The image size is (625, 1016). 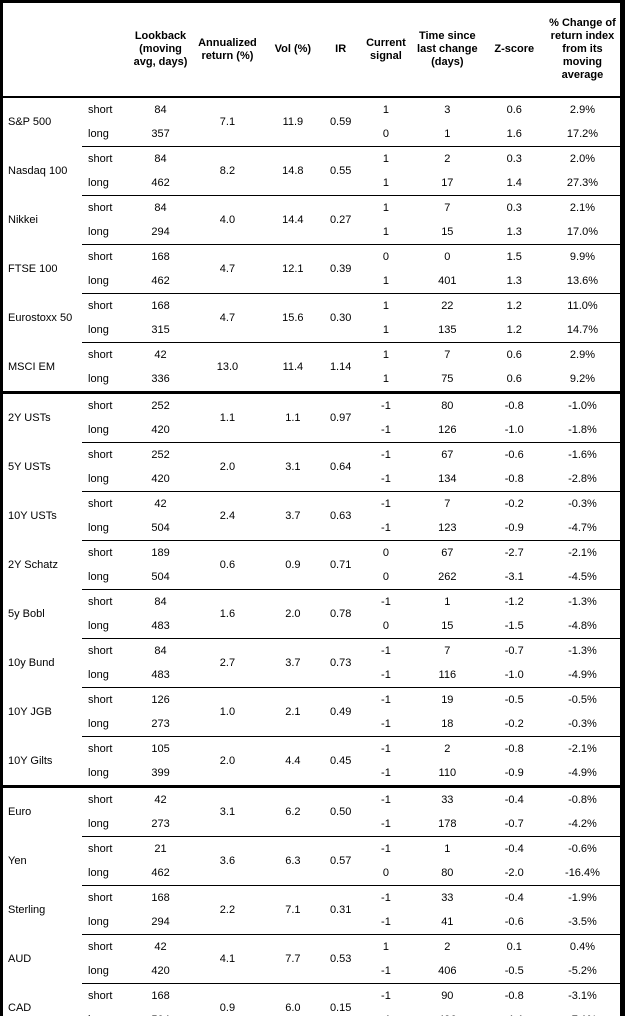 I want to click on asset-row-long: long 294 1 15 1.3 17.0%, so click(x=312, y=232).